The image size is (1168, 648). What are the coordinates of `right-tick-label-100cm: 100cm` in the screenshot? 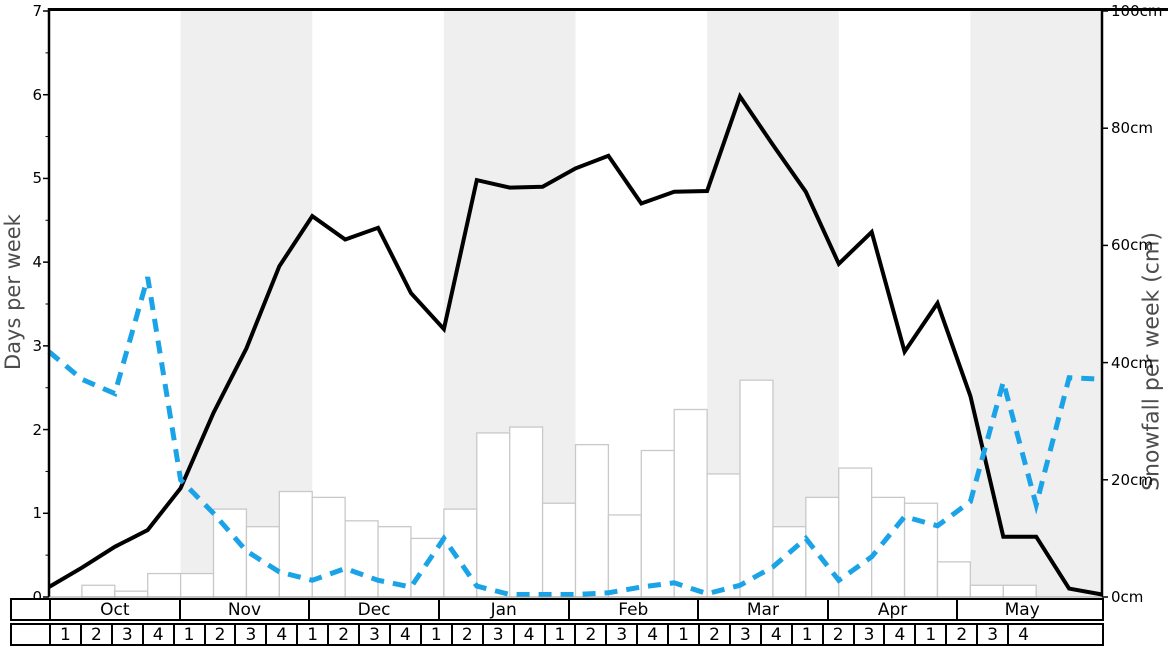 It's located at (1137, 11).